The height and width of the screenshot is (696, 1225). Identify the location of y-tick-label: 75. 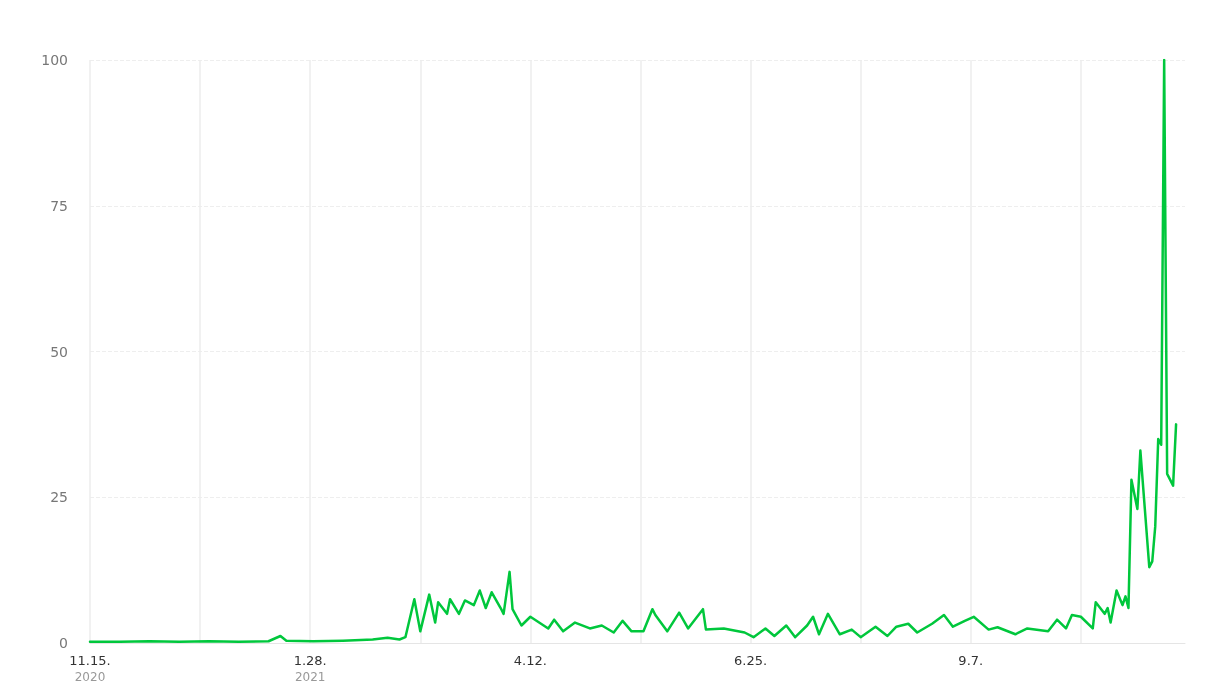
(59, 205).